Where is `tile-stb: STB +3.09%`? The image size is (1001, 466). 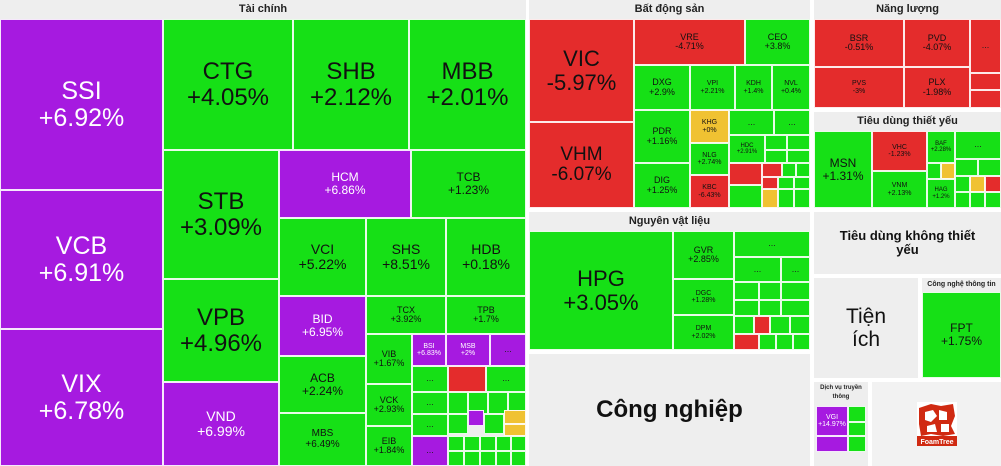 tile-stb: STB +3.09% is located at coordinates (221, 214).